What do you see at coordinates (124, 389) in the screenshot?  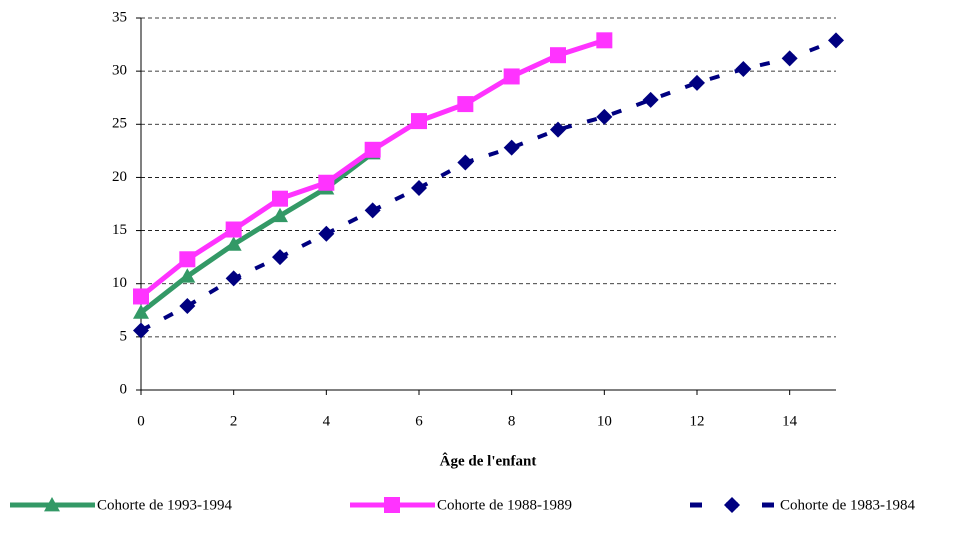 I see `y-tick-label: 0` at bounding box center [124, 389].